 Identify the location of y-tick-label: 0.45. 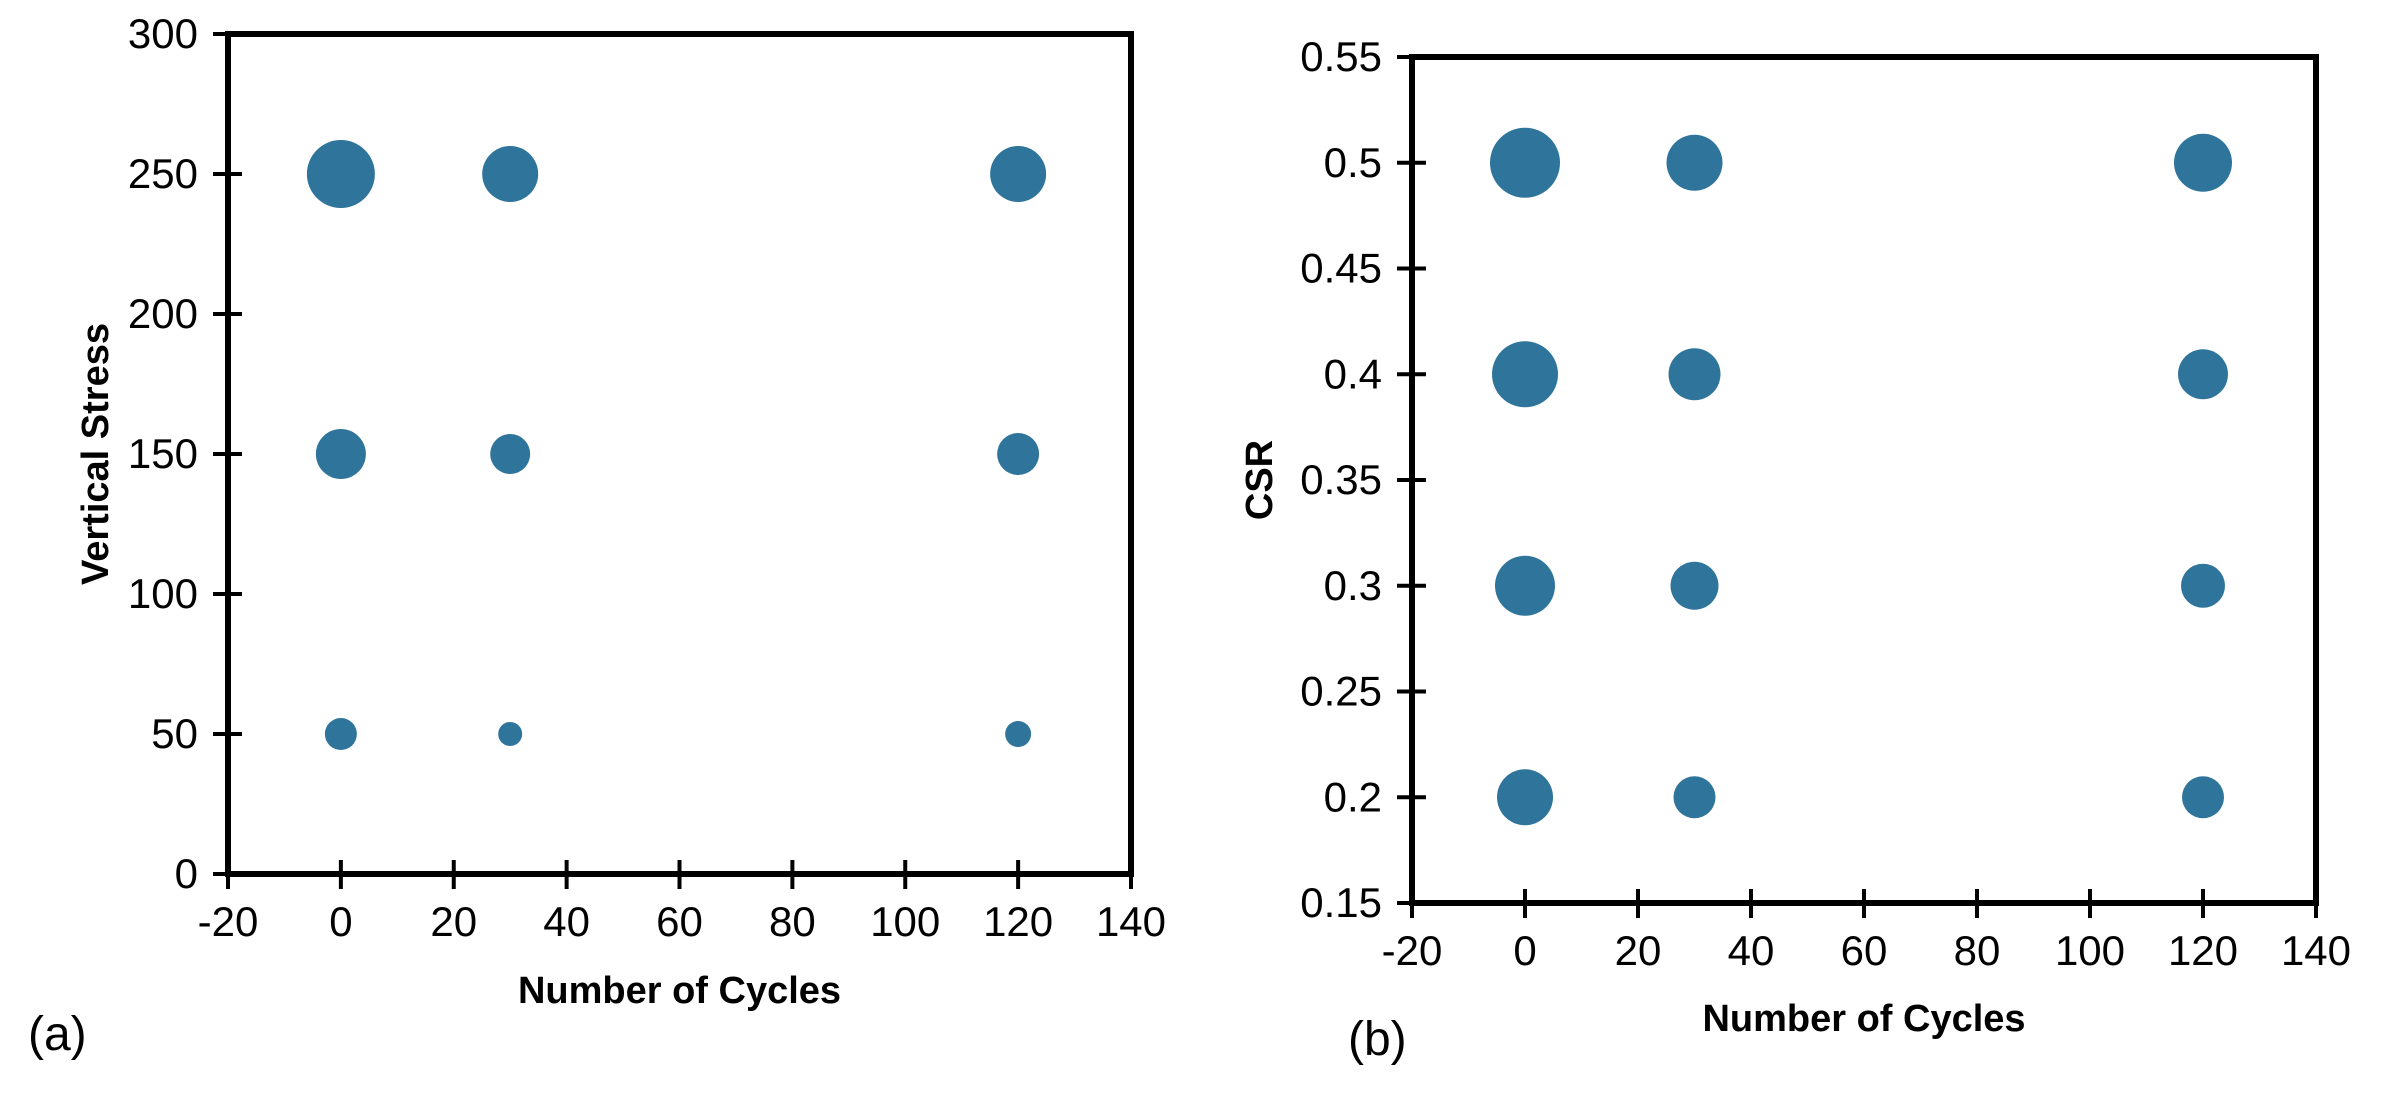
(1341, 268).